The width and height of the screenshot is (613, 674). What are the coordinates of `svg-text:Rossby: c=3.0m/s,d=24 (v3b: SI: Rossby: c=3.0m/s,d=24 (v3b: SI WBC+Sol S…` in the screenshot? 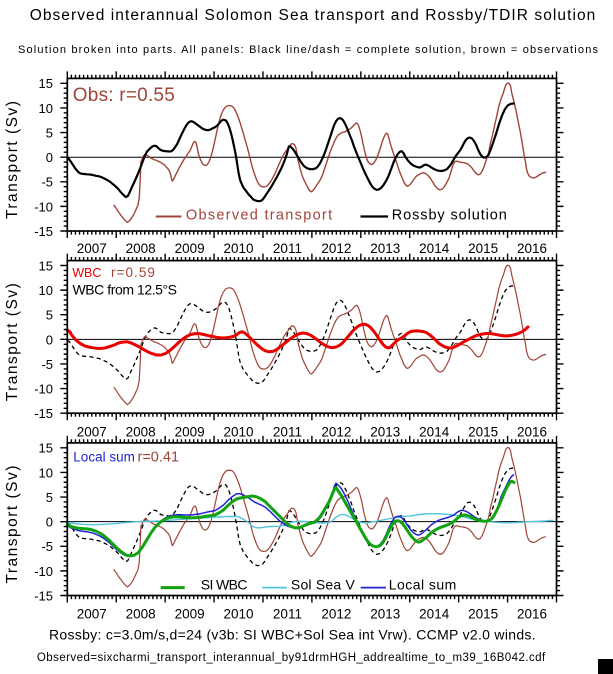 It's located at (292, 635).